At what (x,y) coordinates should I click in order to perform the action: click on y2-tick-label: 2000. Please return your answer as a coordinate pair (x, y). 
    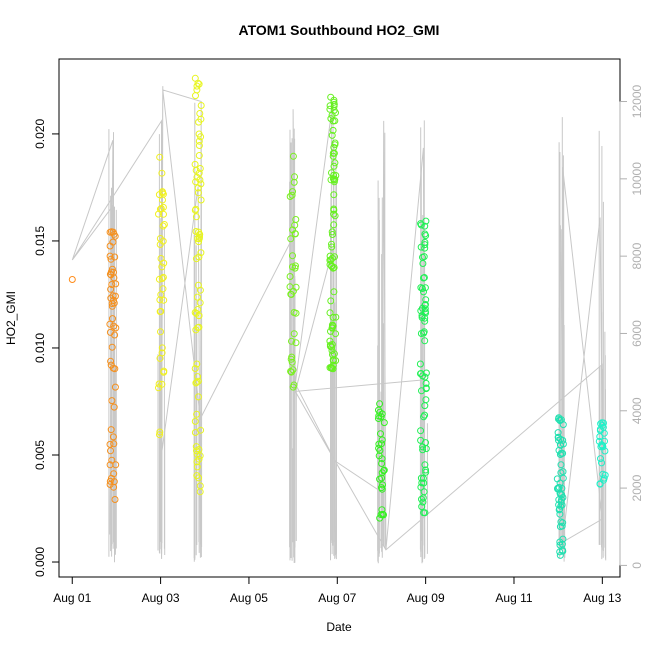
    Looking at the image, I should click on (637, 487).